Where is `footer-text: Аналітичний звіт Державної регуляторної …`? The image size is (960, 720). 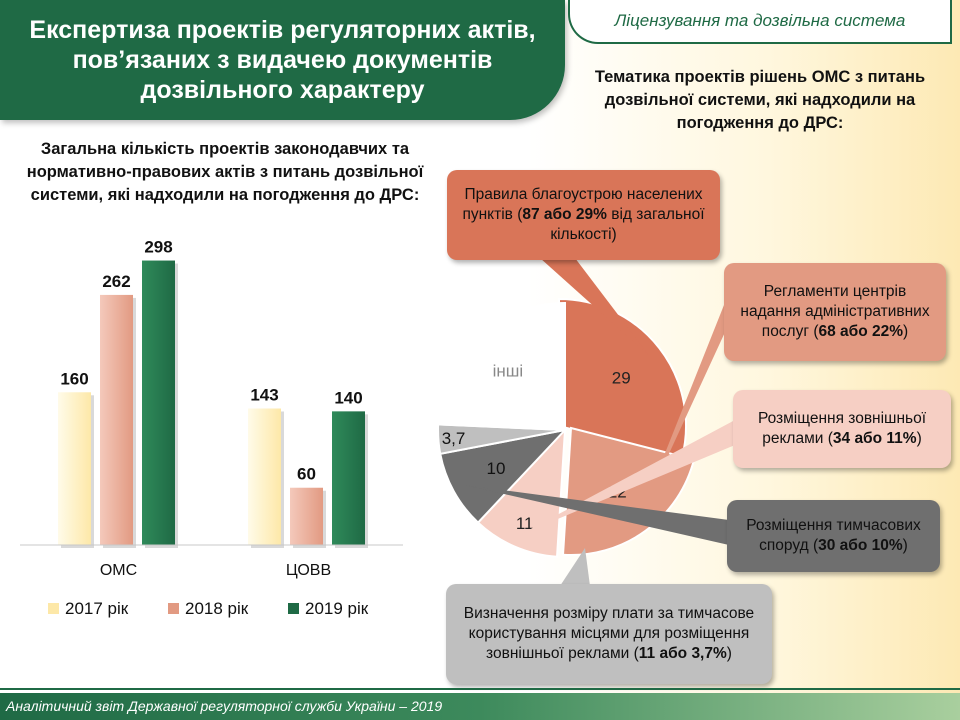
footer-text: Аналітичний звіт Державної регуляторної … is located at coordinates (224, 706).